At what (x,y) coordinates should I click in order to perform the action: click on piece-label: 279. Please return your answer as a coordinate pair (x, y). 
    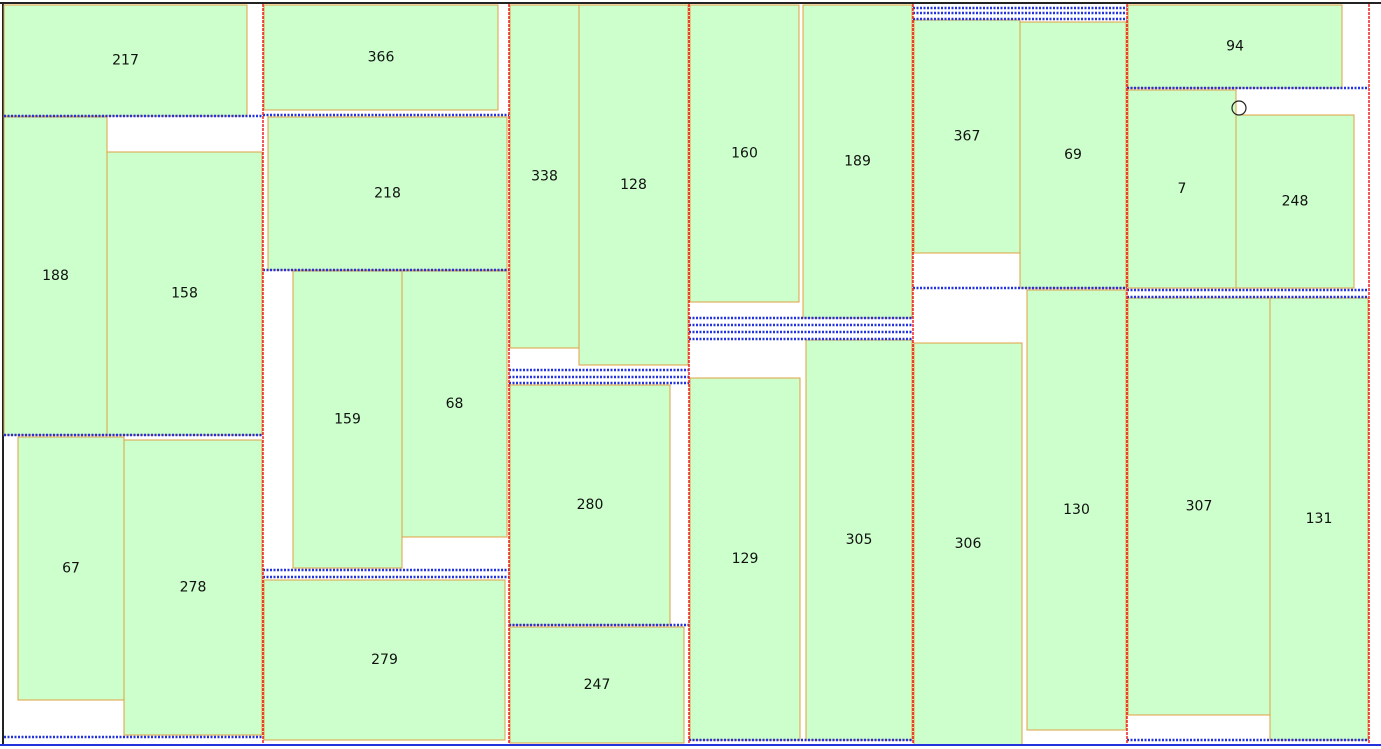
    Looking at the image, I should click on (384, 660).